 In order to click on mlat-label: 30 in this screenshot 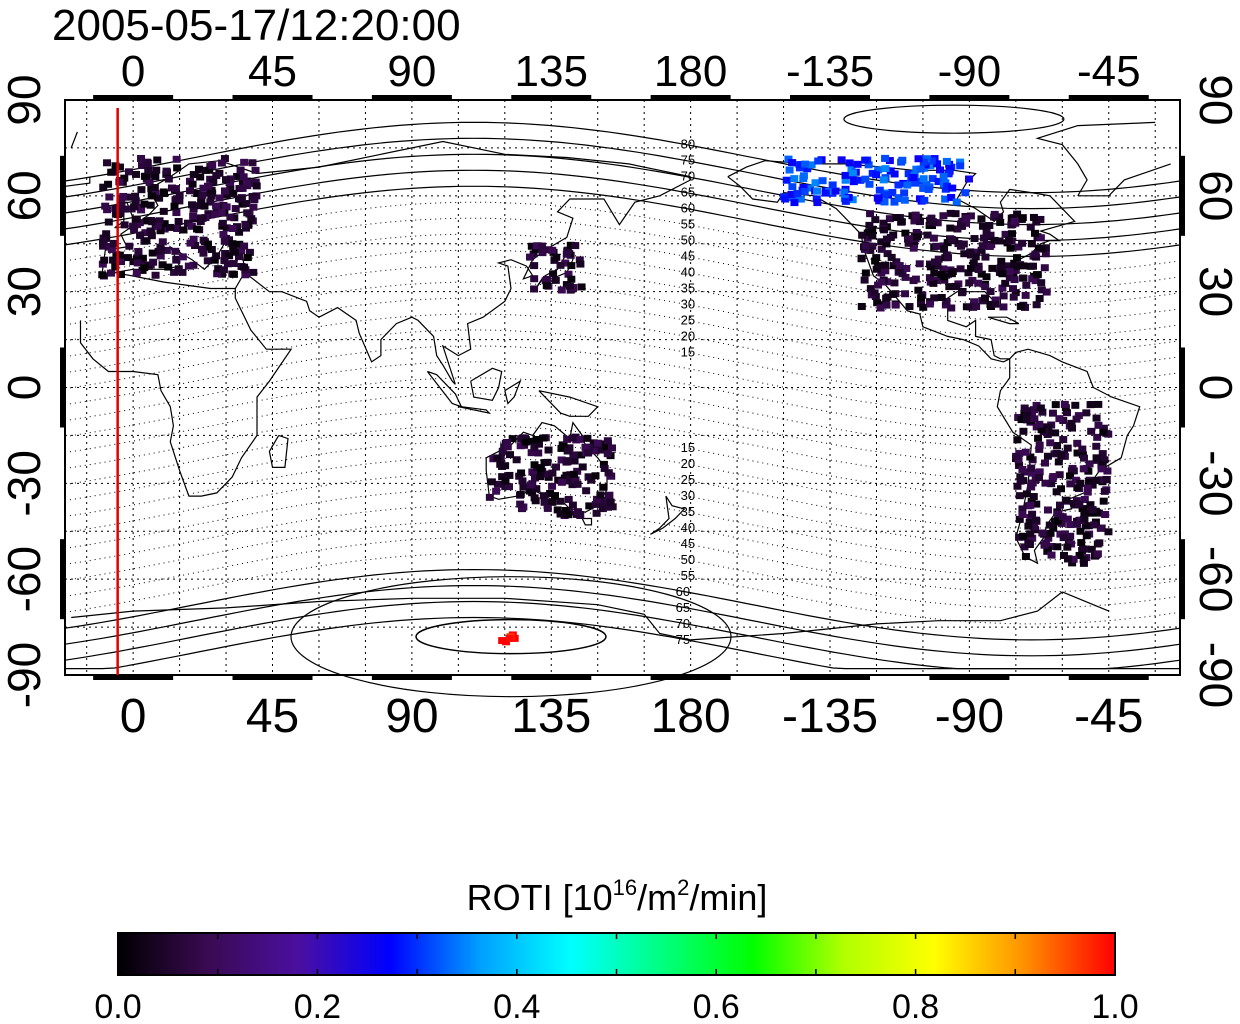, I will do `click(688, 495)`.